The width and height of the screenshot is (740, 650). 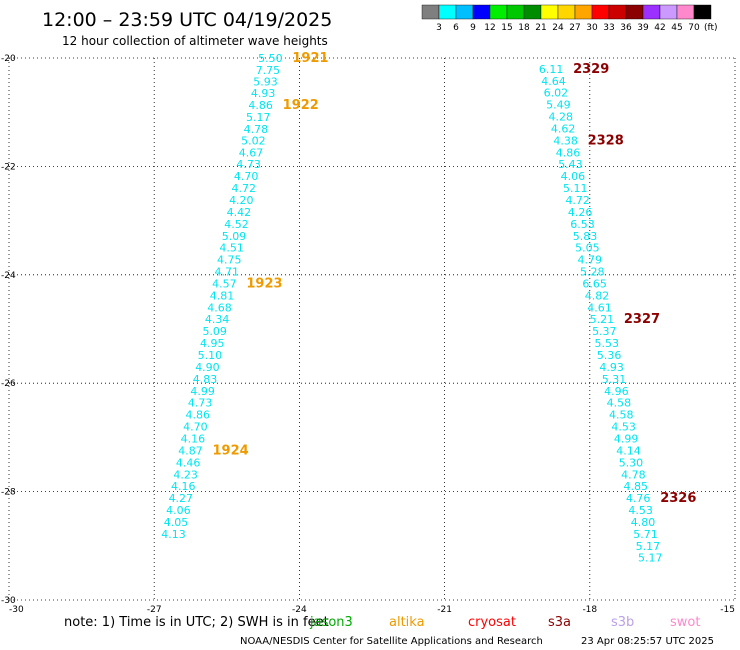 I want to click on x-tick-label: -18, so click(x=589, y=610).